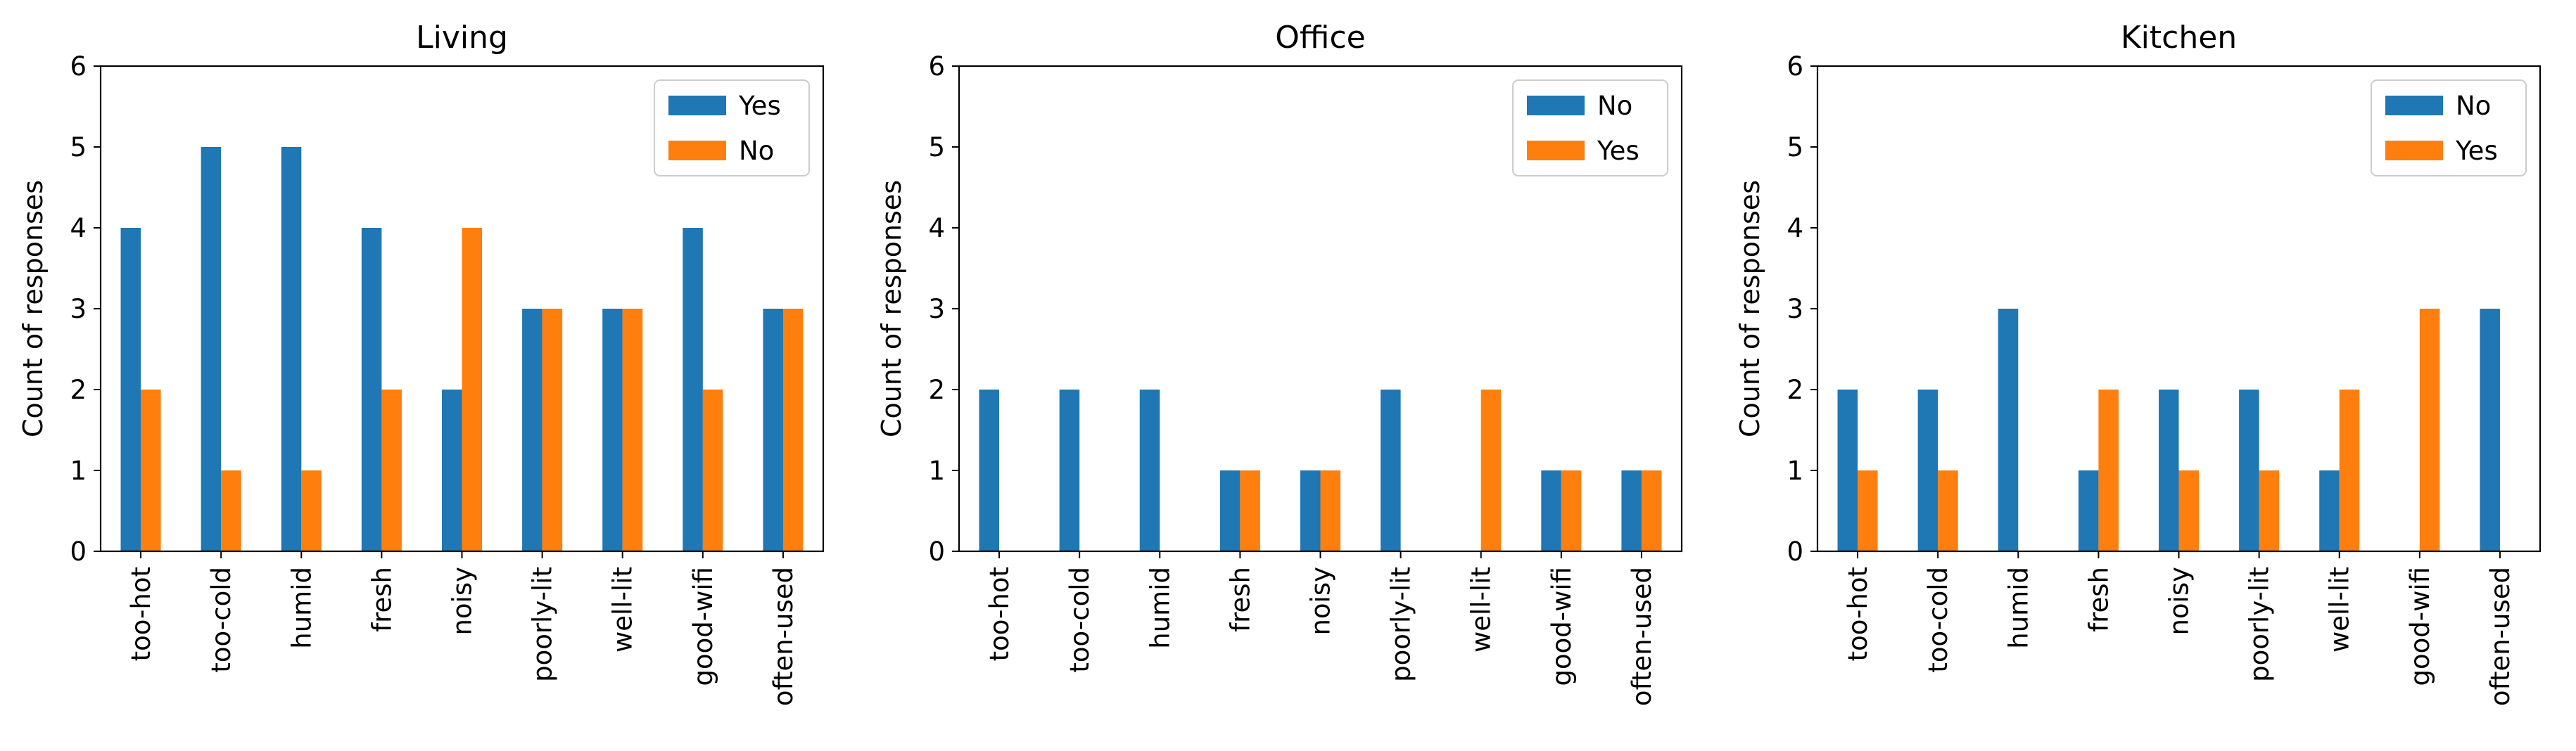 This screenshot has width=2576, height=751. I want to click on chart-title: Kitchen, so click(2179, 38).